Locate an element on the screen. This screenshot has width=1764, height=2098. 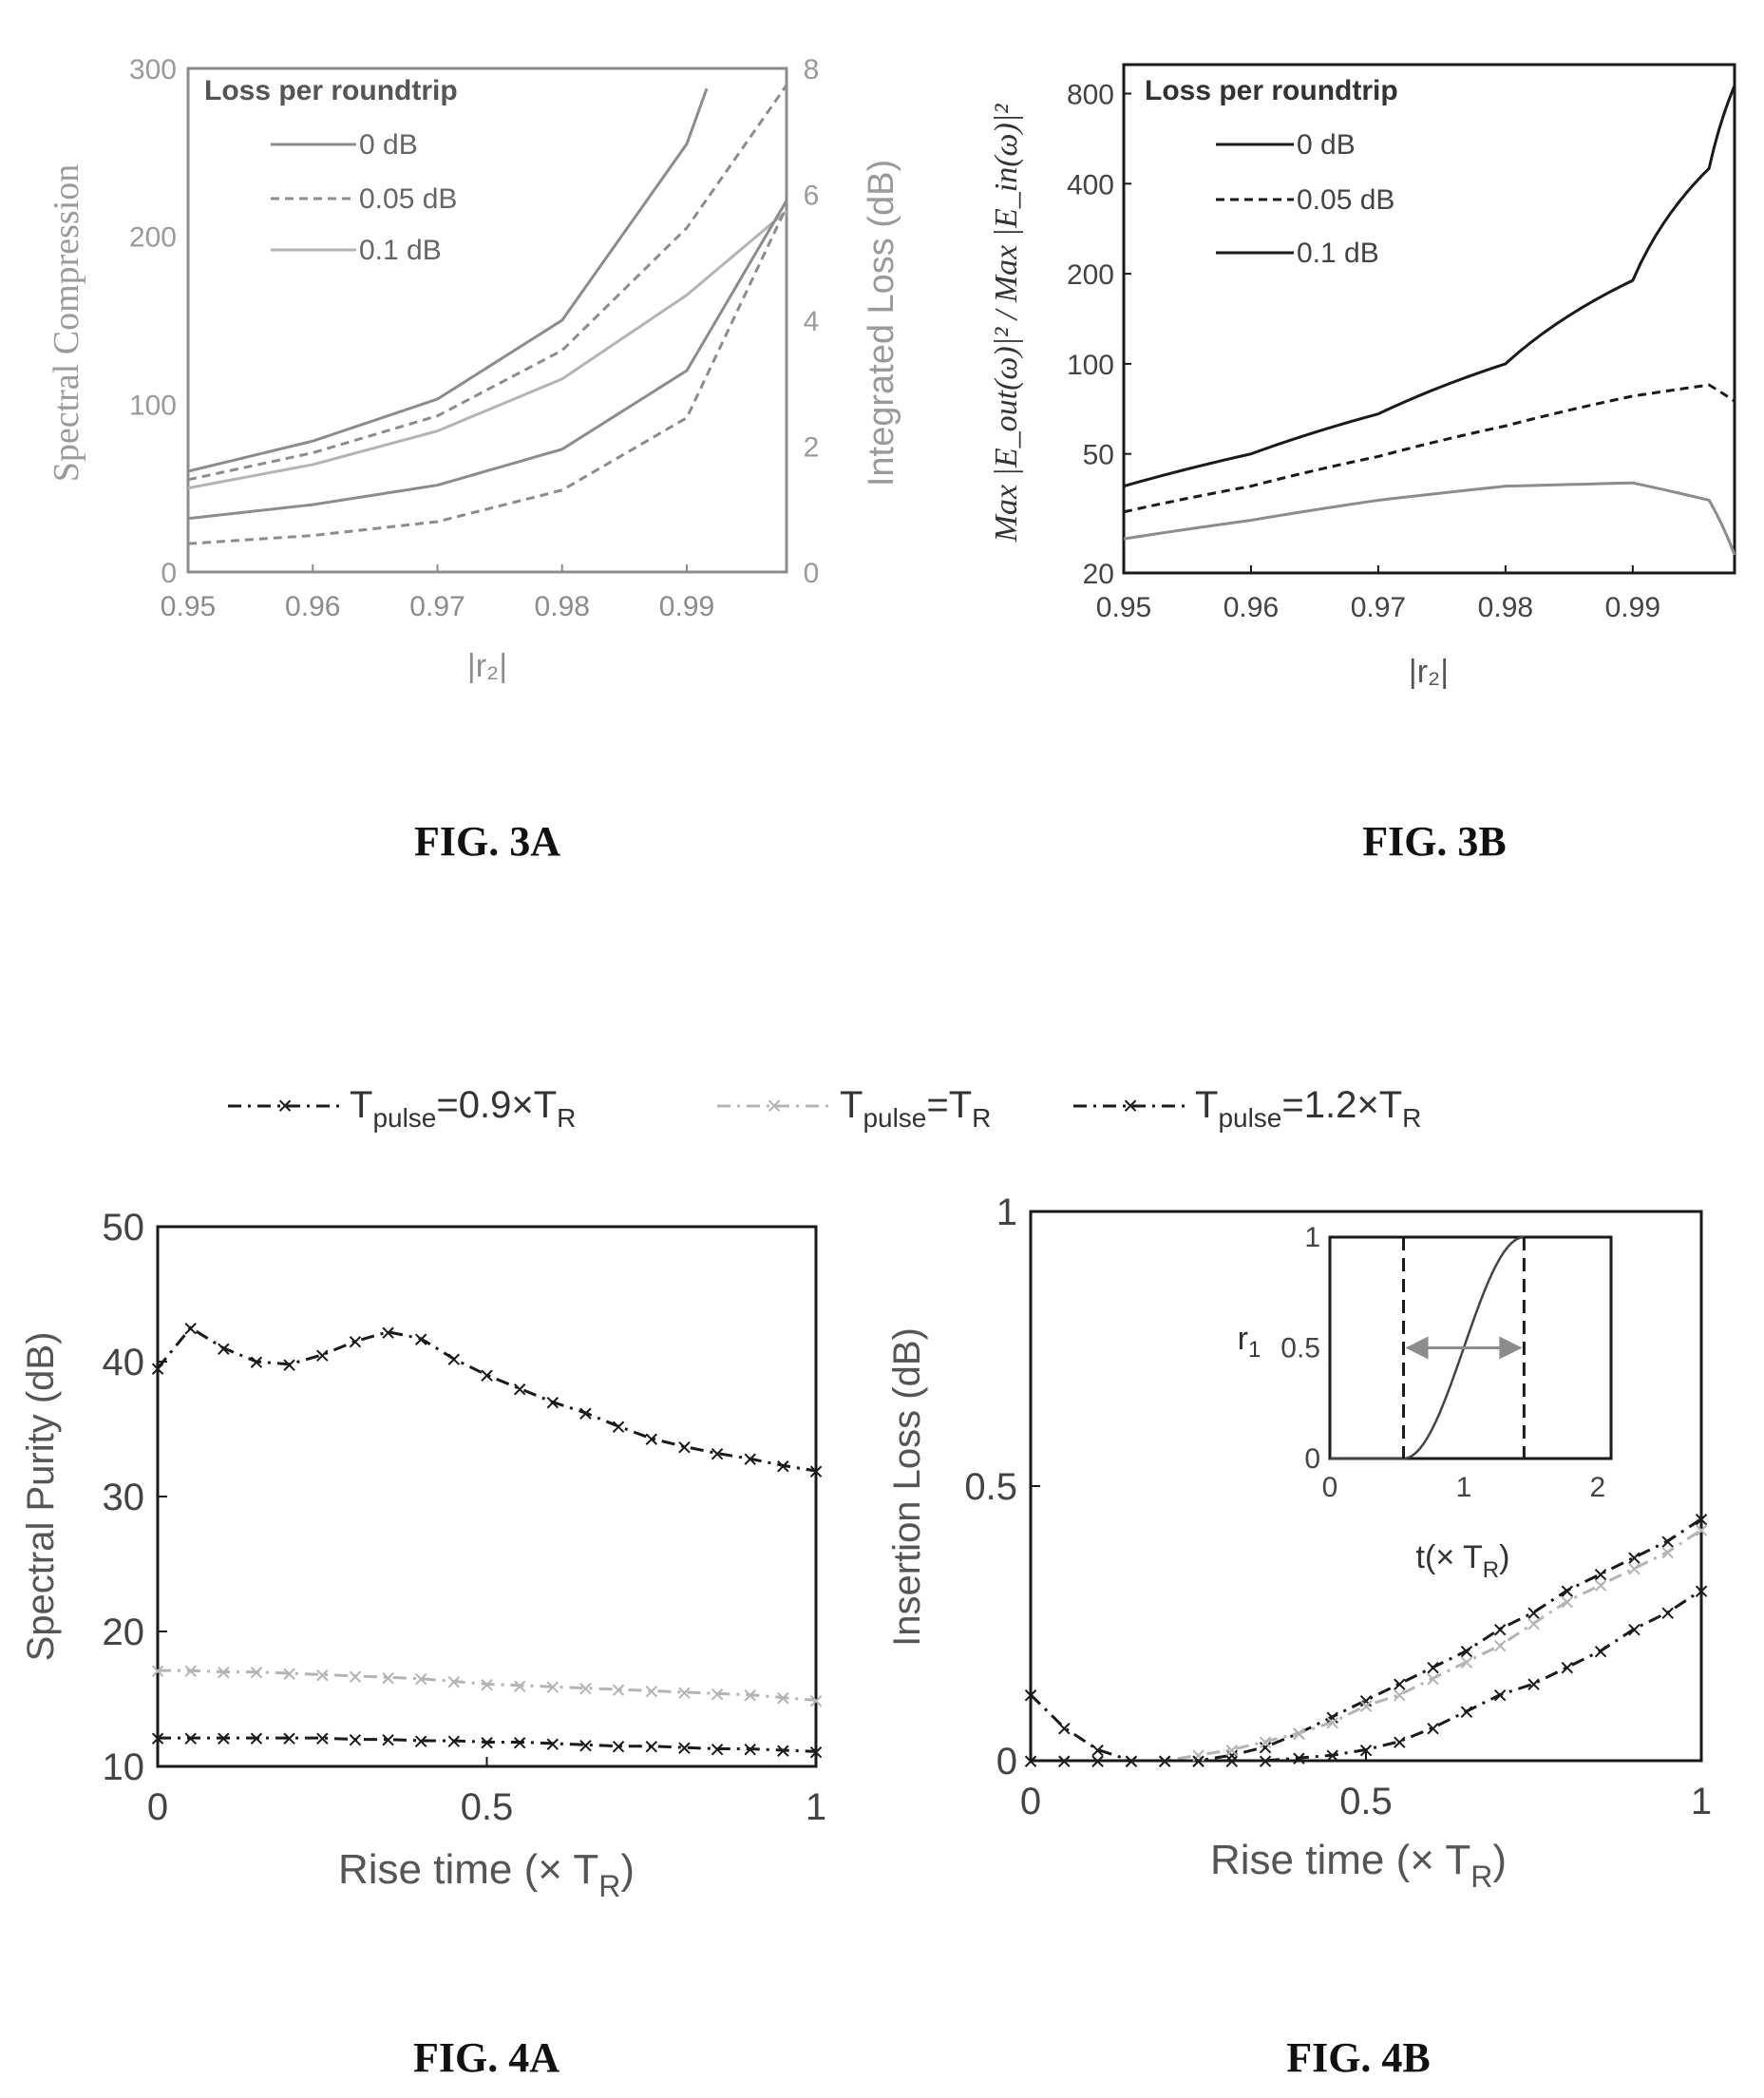
fig4a-marker-2-0: × is located at coordinates (157, 1738).